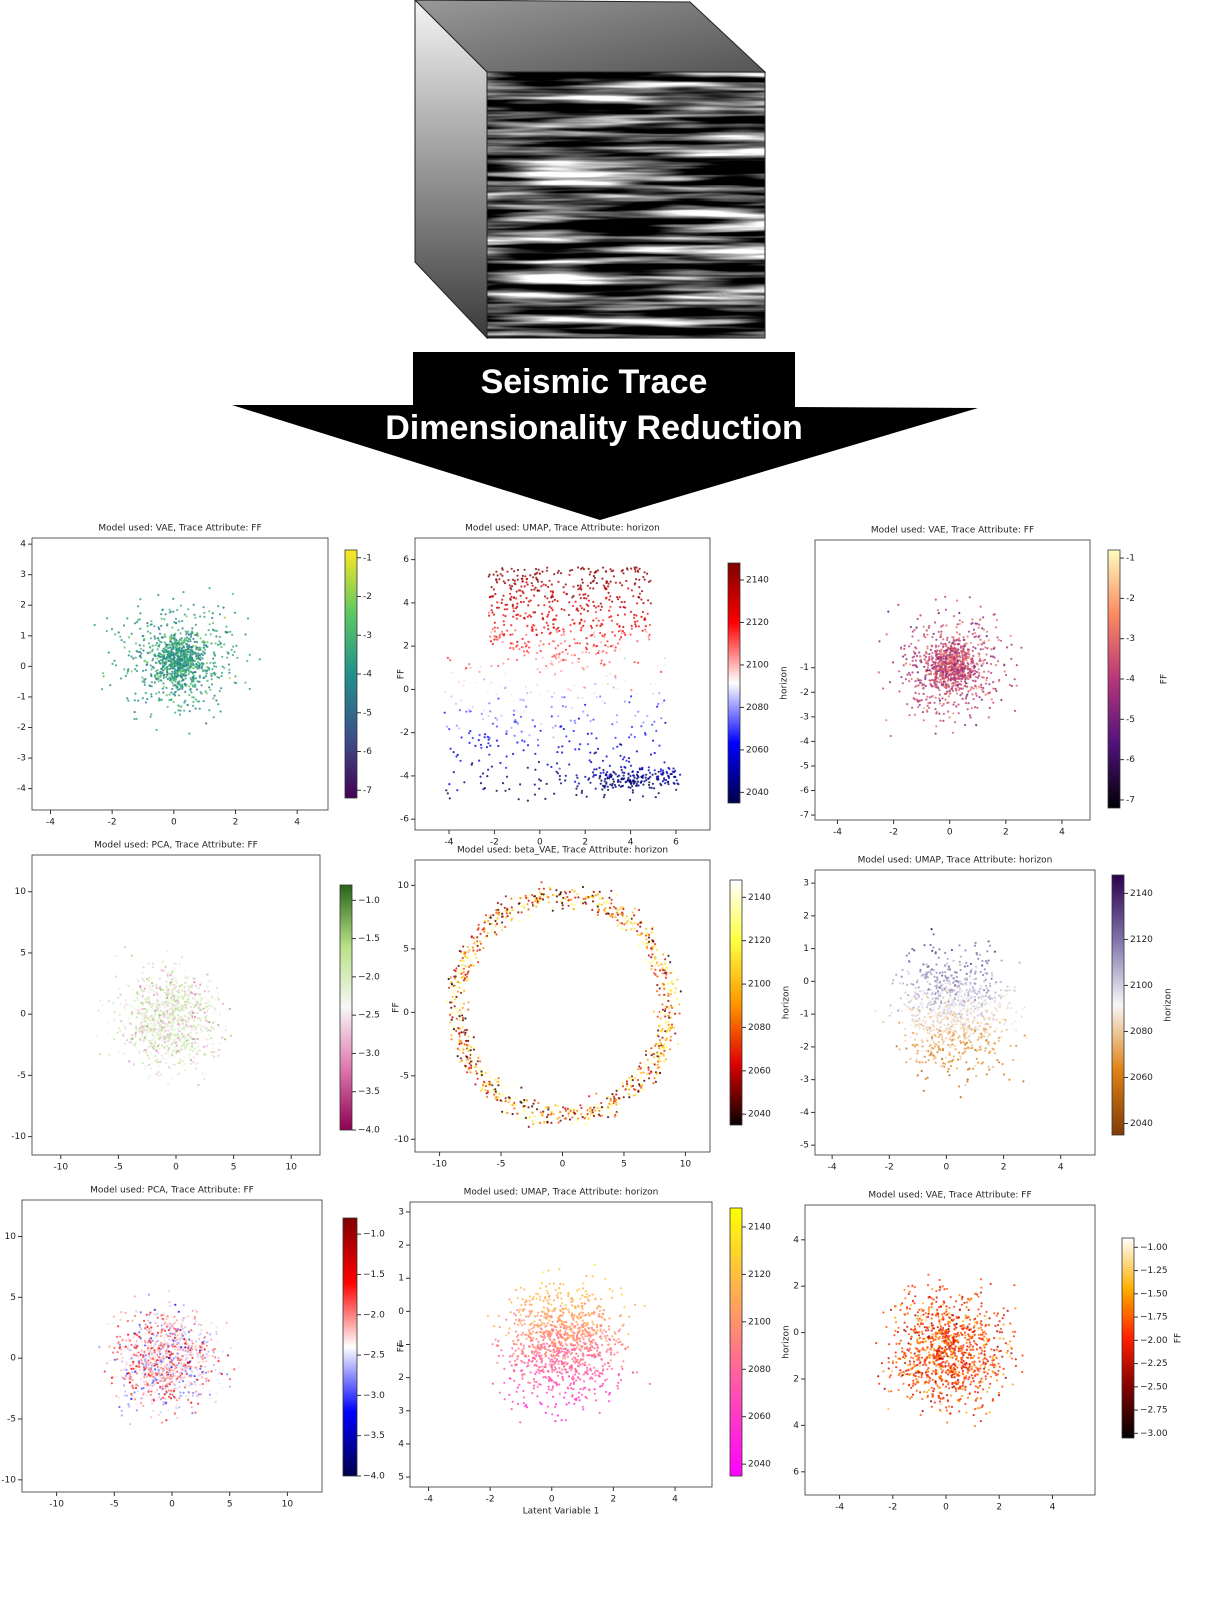  Describe the element at coordinates (402, 674) in the screenshot. I see `colorbar-label: FF` at that location.